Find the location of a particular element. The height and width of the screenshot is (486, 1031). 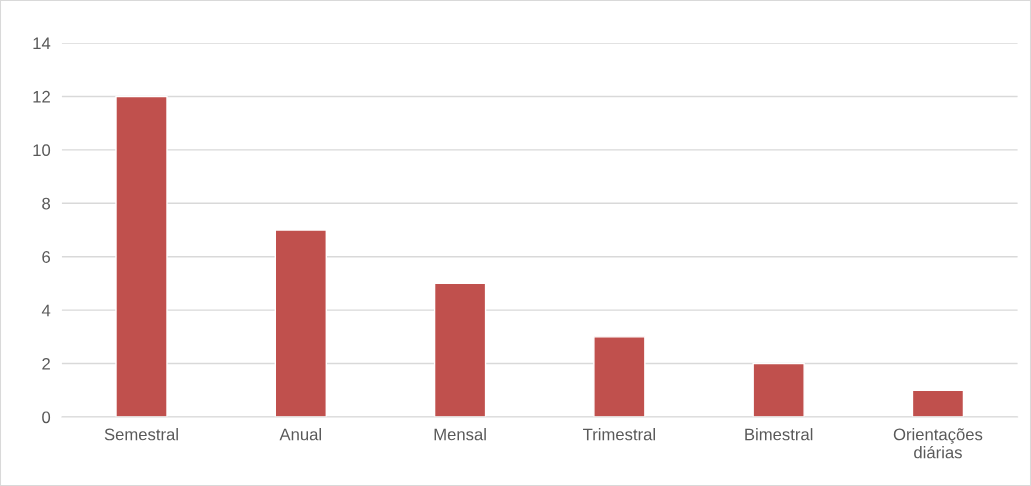

y-tick-label: 8 is located at coordinates (46, 203).